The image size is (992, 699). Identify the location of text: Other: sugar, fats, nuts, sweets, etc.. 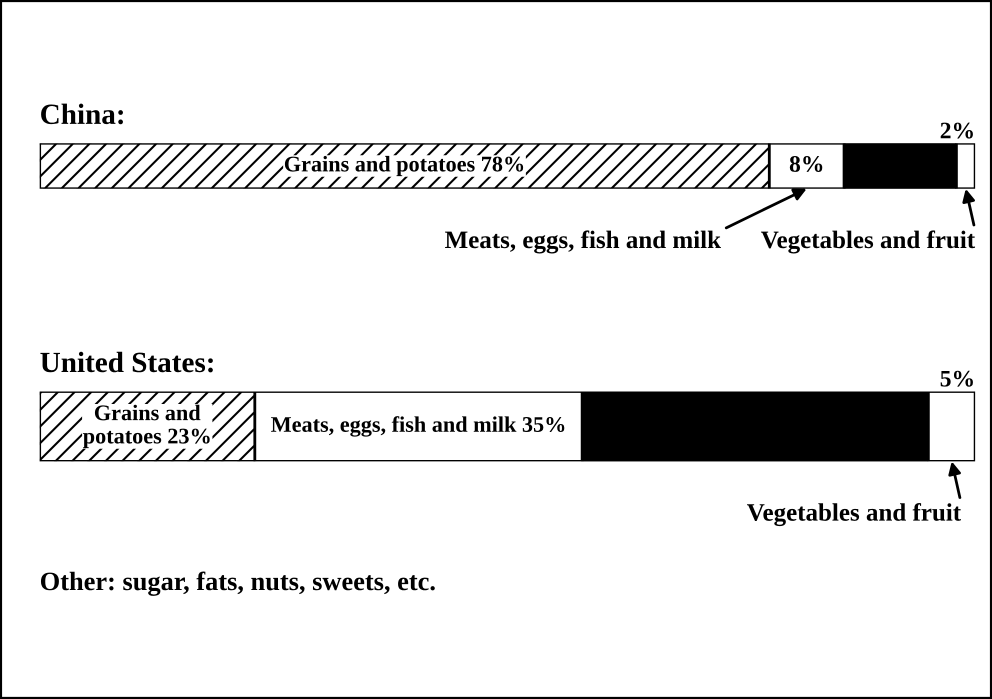
(237, 583).